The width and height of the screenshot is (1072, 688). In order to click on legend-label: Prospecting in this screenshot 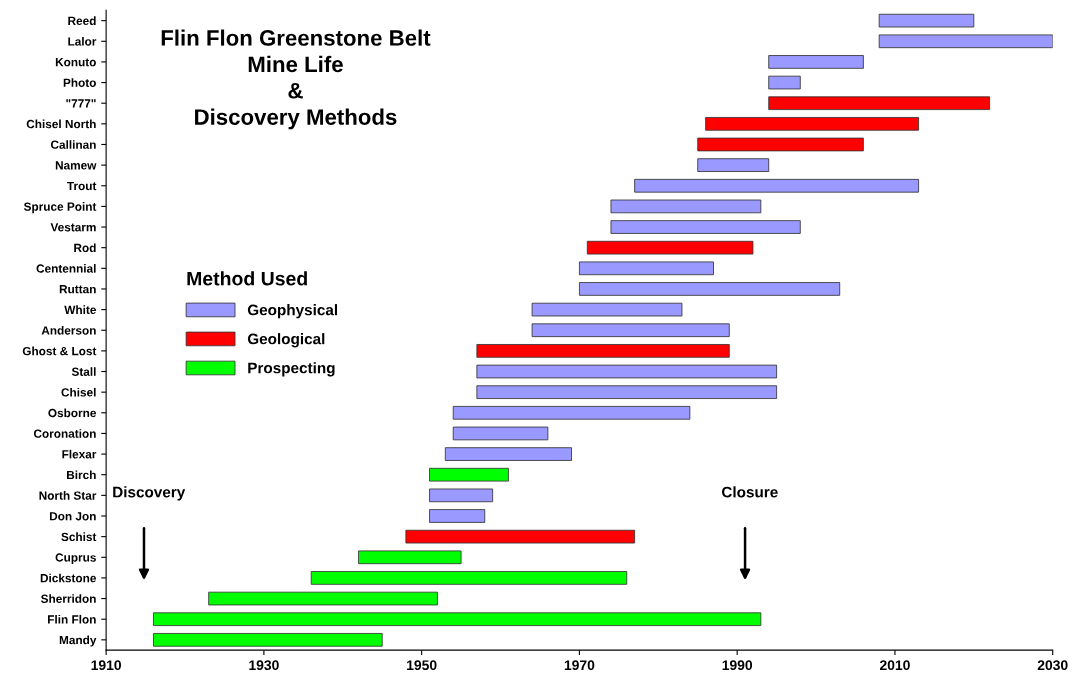, I will do `click(291, 369)`.